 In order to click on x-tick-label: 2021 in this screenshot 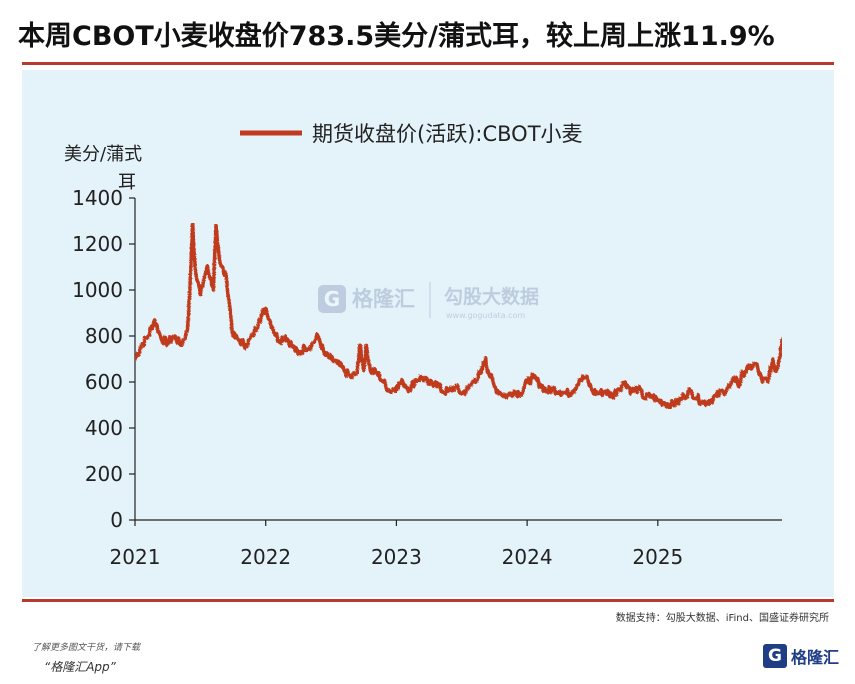, I will do `click(135, 557)`.